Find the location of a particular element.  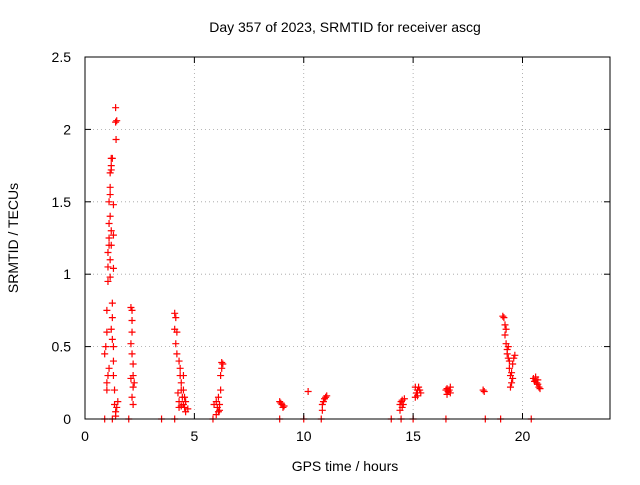

y-tick-label: 1 is located at coordinates (67, 274).